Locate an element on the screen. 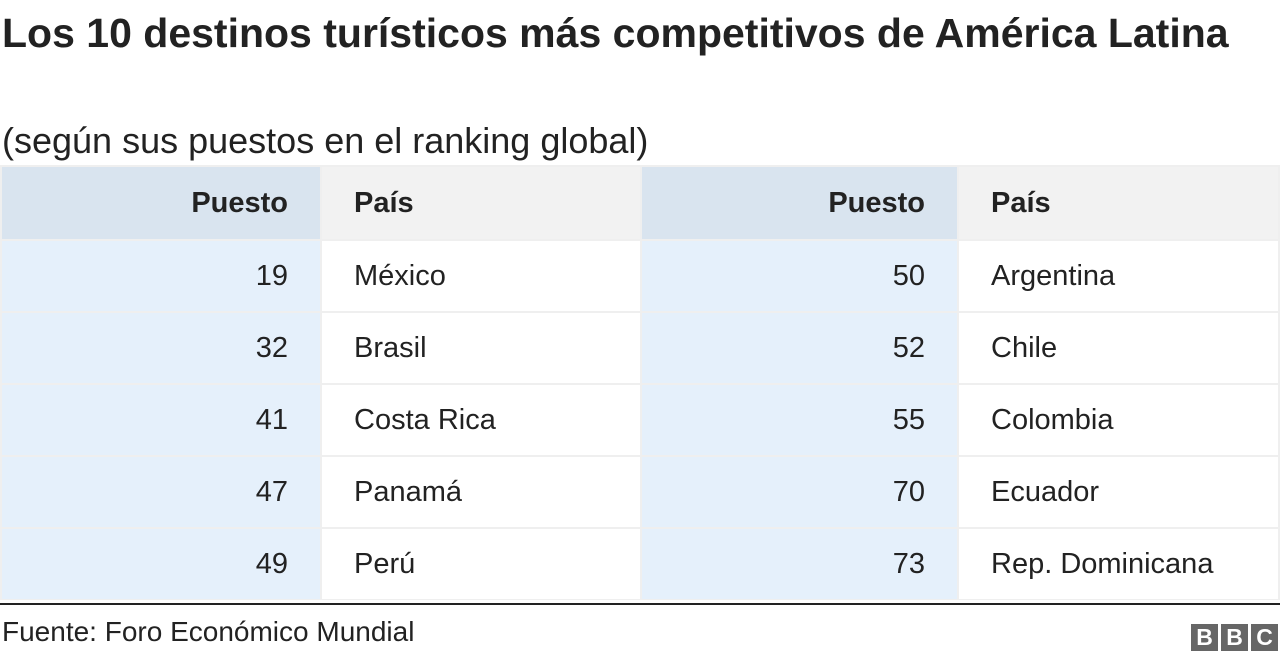 The image size is (1280, 660). table-row: 41 Costa Rica 55 Colombia is located at coordinates (640, 420).